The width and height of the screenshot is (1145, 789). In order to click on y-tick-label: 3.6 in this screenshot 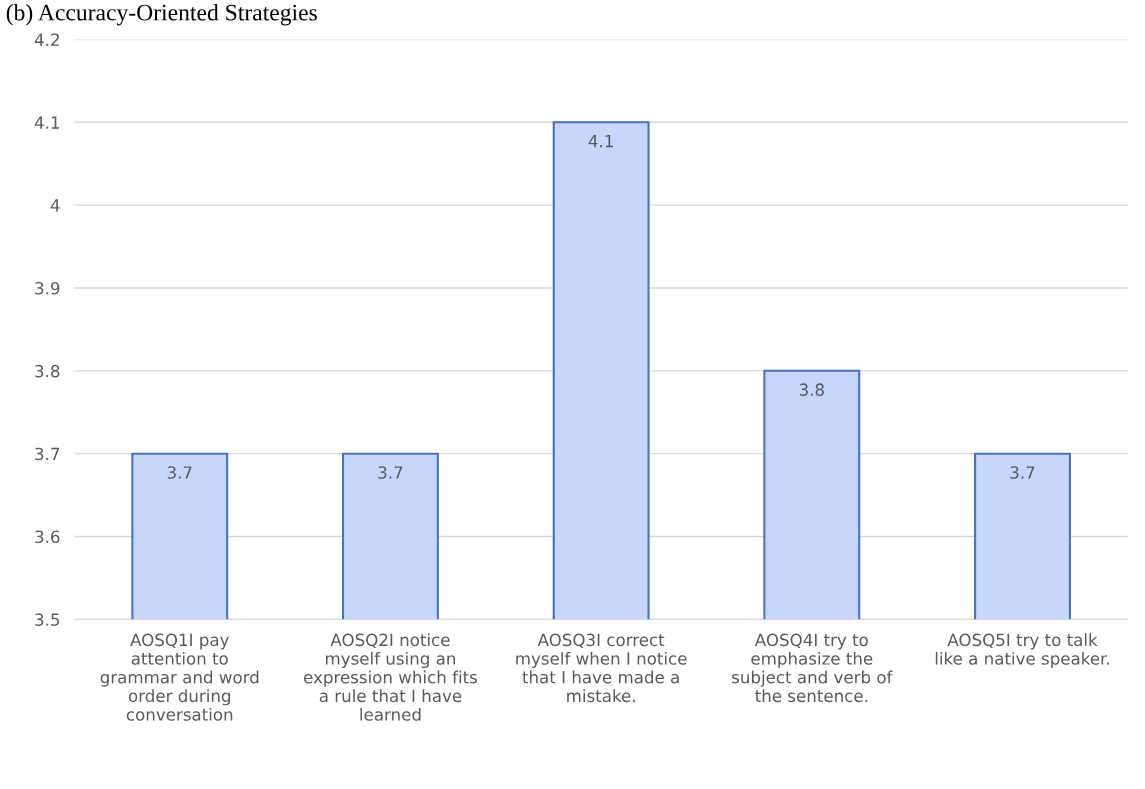, I will do `click(47, 537)`.